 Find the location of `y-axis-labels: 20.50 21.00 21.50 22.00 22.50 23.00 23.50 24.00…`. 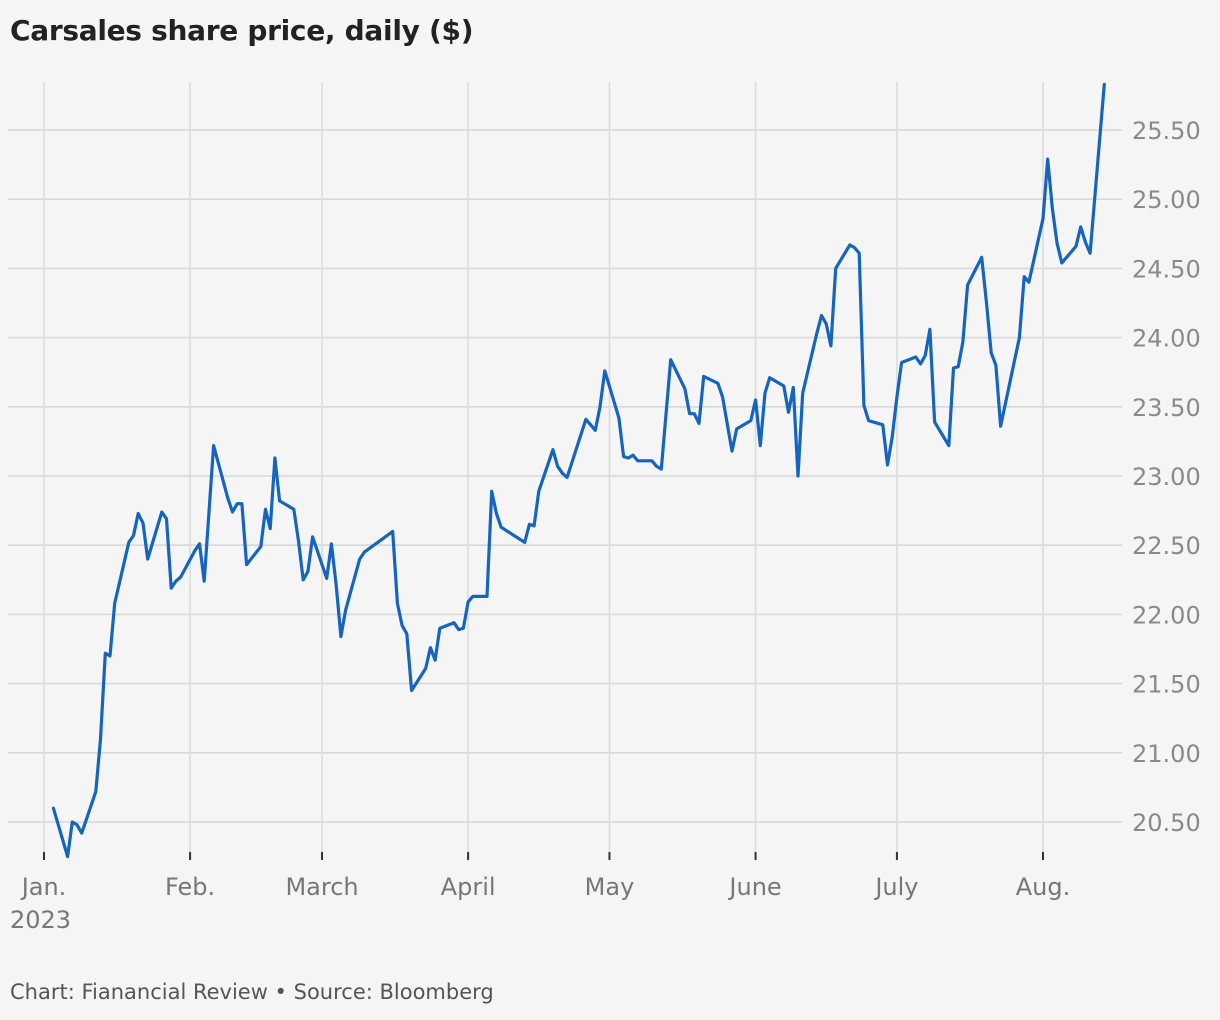

y-axis-labels: 20.50 21.00 21.50 22.00 22.50 23.00 23.50 24.00… is located at coordinates (1166, 477).